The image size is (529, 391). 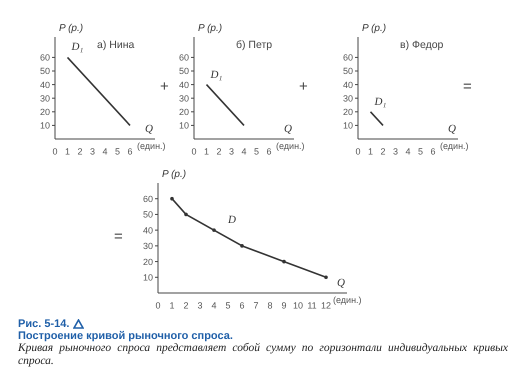 I want to click on chart-title: в) Федор, so click(x=422, y=45).